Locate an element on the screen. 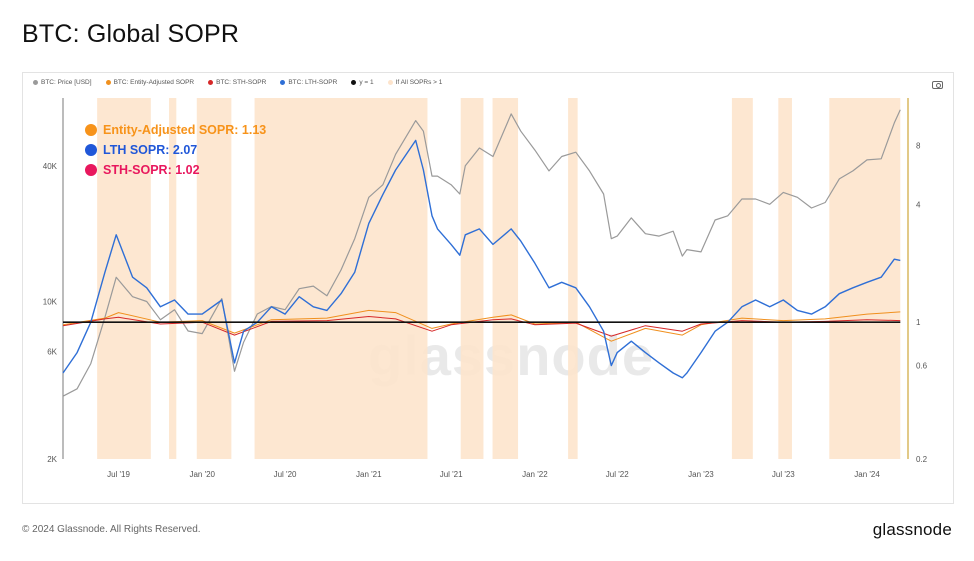 The width and height of the screenshot is (974, 561). y-right-tick-label-2: 1 is located at coordinates (918, 322).